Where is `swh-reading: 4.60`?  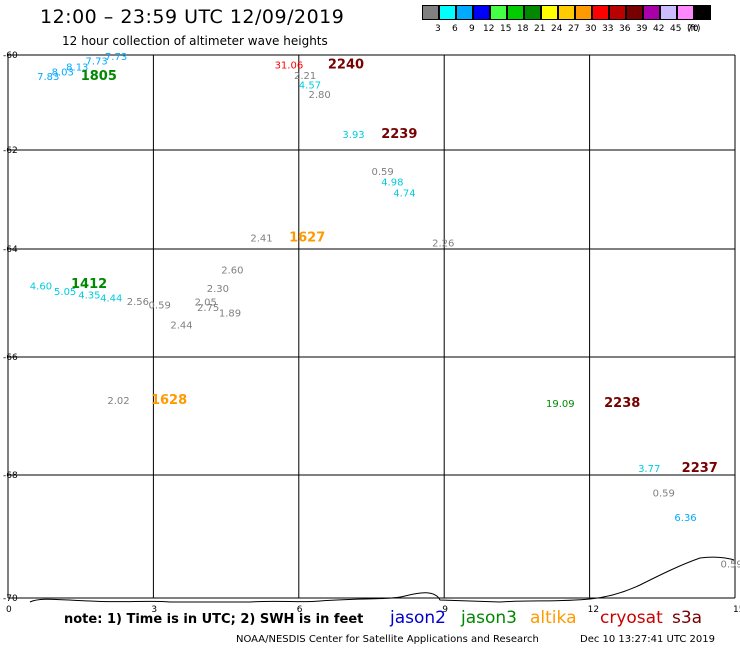 swh-reading: 4.60 is located at coordinates (41, 287).